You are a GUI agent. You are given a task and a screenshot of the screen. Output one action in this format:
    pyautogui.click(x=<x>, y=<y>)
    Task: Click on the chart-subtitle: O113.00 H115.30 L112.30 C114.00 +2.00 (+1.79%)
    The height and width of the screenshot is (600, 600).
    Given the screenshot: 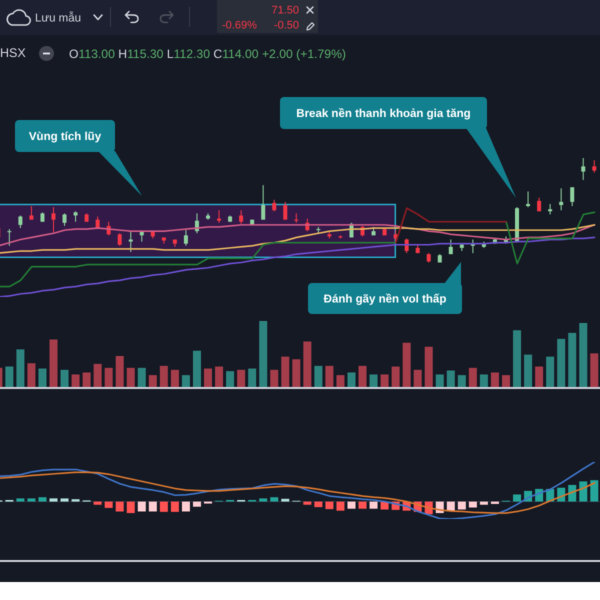 What is the action you would take?
    pyautogui.click(x=207, y=54)
    